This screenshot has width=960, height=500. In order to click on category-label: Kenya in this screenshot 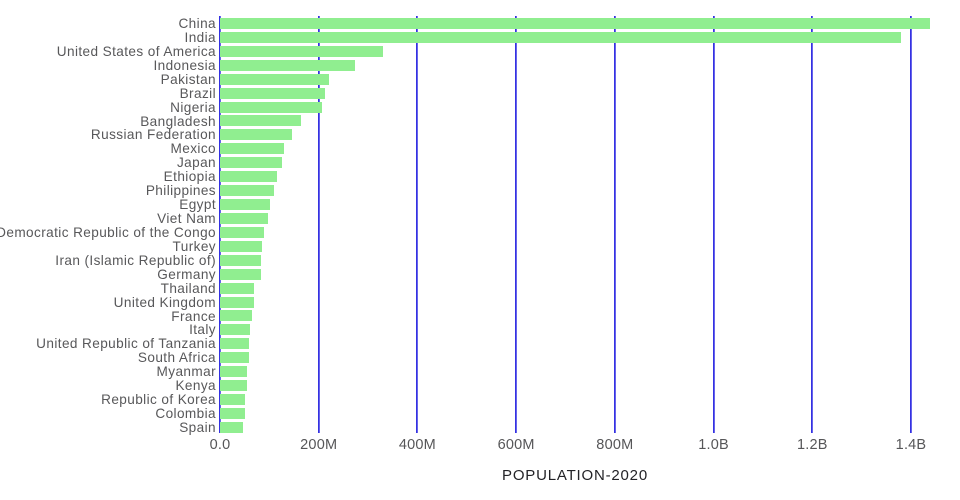, I will do `click(195, 386)`.